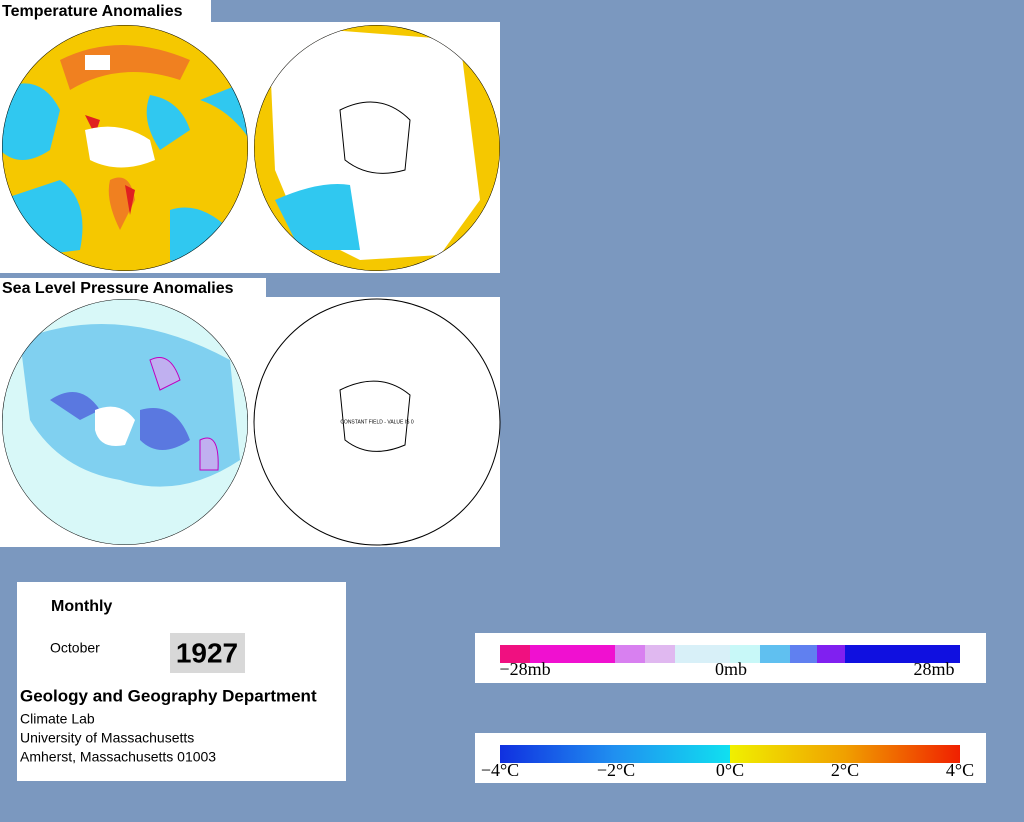 This screenshot has width=1024, height=822. What do you see at coordinates (730, 770) in the screenshot?
I see `scale-label: 0°C` at bounding box center [730, 770].